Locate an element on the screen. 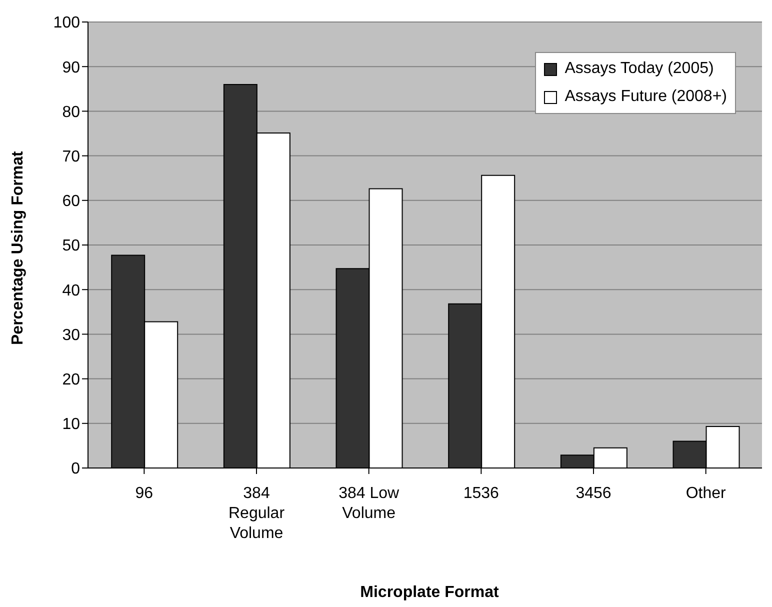 The height and width of the screenshot is (607, 772). x-tick-label: 96 is located at coordinates (144, 493).